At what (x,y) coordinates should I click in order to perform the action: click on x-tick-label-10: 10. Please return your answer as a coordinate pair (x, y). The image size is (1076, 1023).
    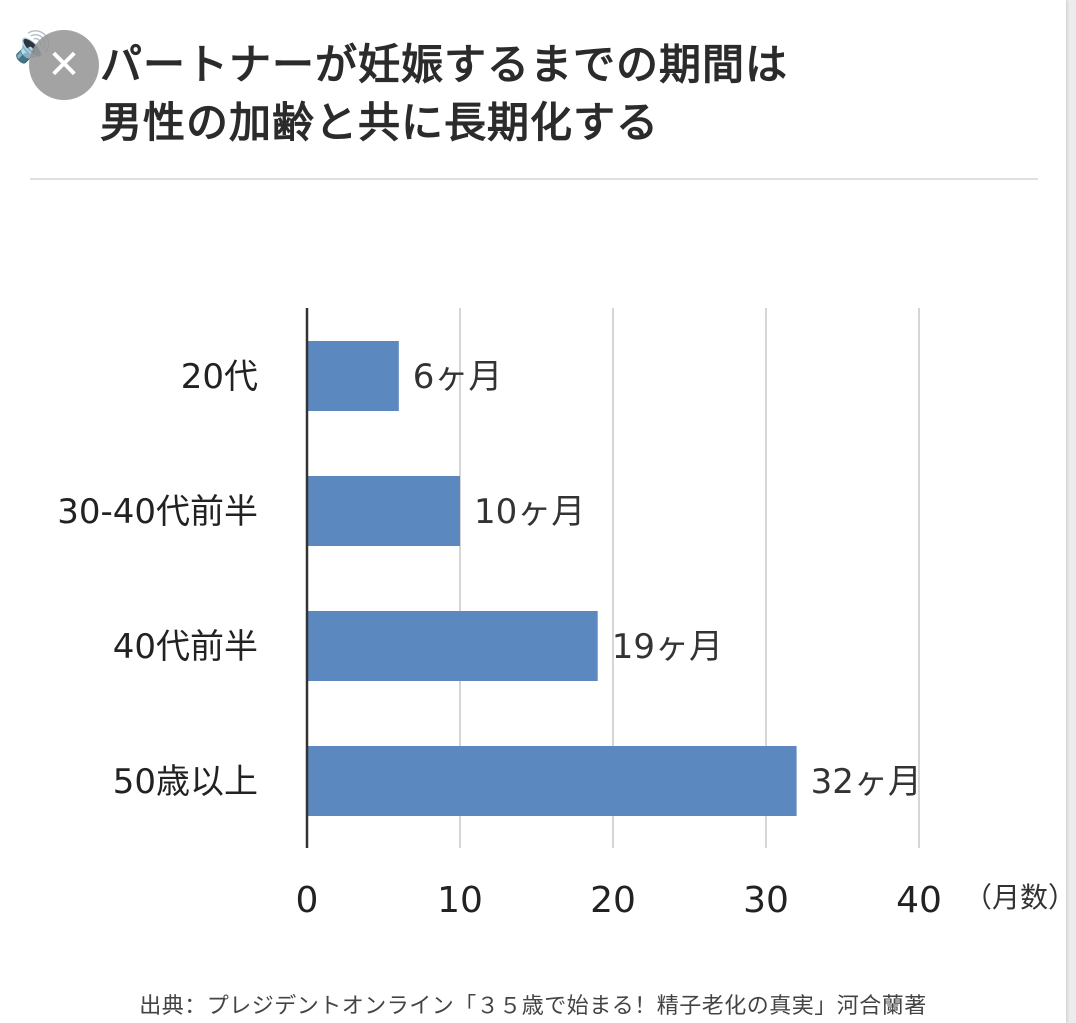
    Looking at the image, I should click on (460, 900).